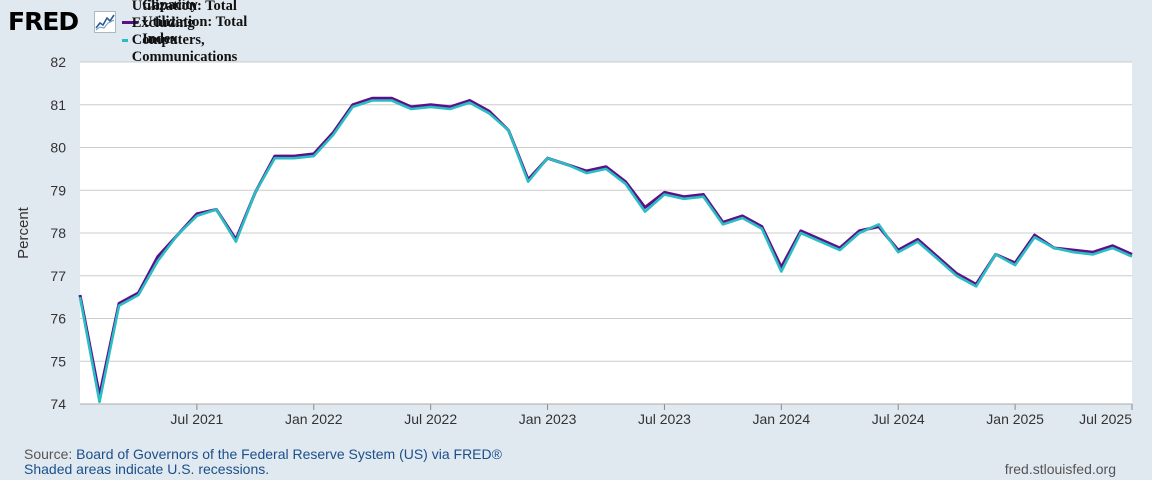 This screenshot has height=480, width=1152. I want to click on recessions-note-link: Shaded areas indicate U.S. recessions., so click(147, 469).